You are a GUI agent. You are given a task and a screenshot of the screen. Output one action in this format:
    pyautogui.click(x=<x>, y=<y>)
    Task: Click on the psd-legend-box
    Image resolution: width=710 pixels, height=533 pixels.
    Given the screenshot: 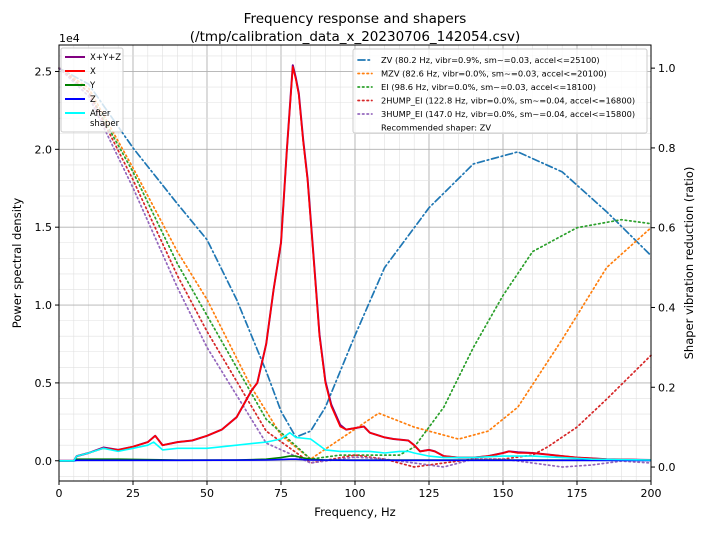 What is the action you would take?
    pyautogui.click(x=92, y=90)
    